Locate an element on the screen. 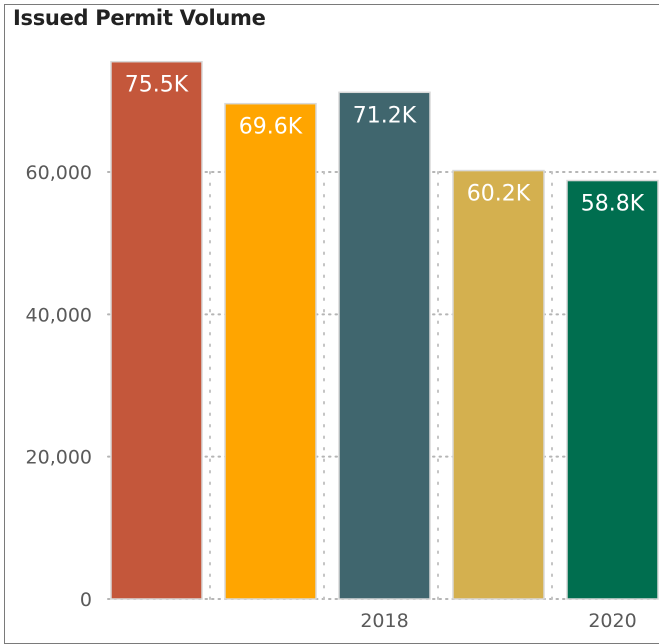 The image size is (659, 644). y-tick-label: 60,000 is located at coordinates (59, 173).